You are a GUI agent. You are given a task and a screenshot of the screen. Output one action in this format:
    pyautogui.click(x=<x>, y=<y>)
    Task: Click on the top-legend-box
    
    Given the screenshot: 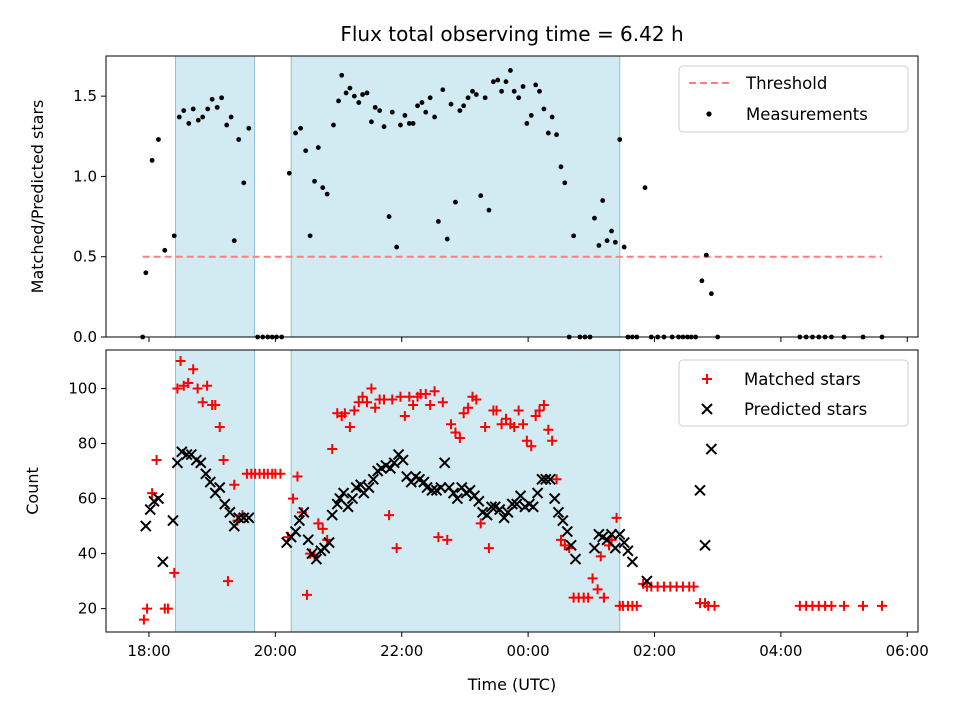 What is the action you would take?
    pyautogui.click(x=793, y=99)
    